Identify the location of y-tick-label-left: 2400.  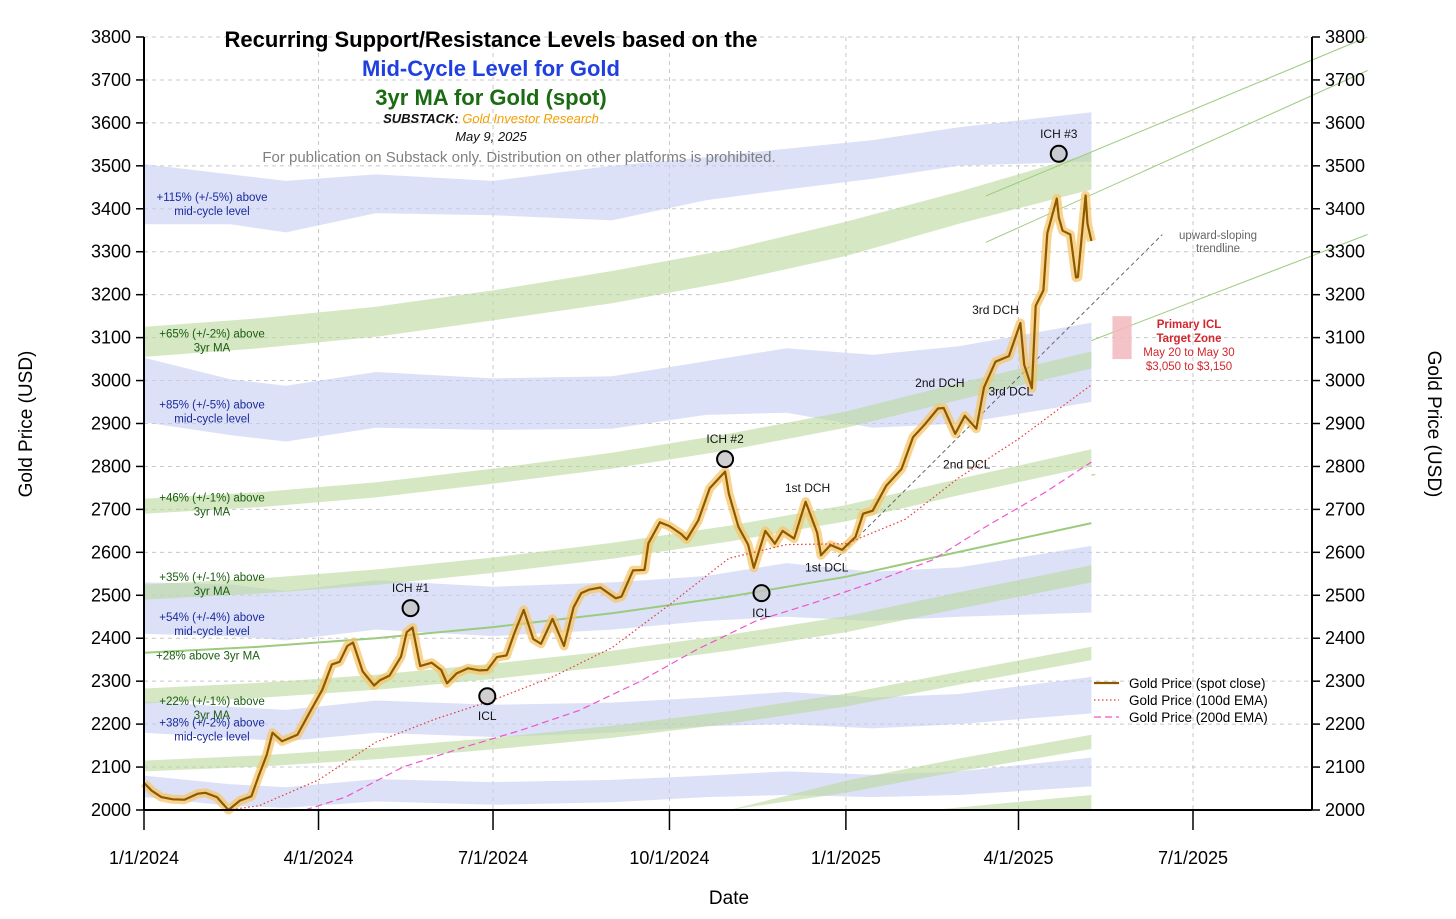
(111, 638).